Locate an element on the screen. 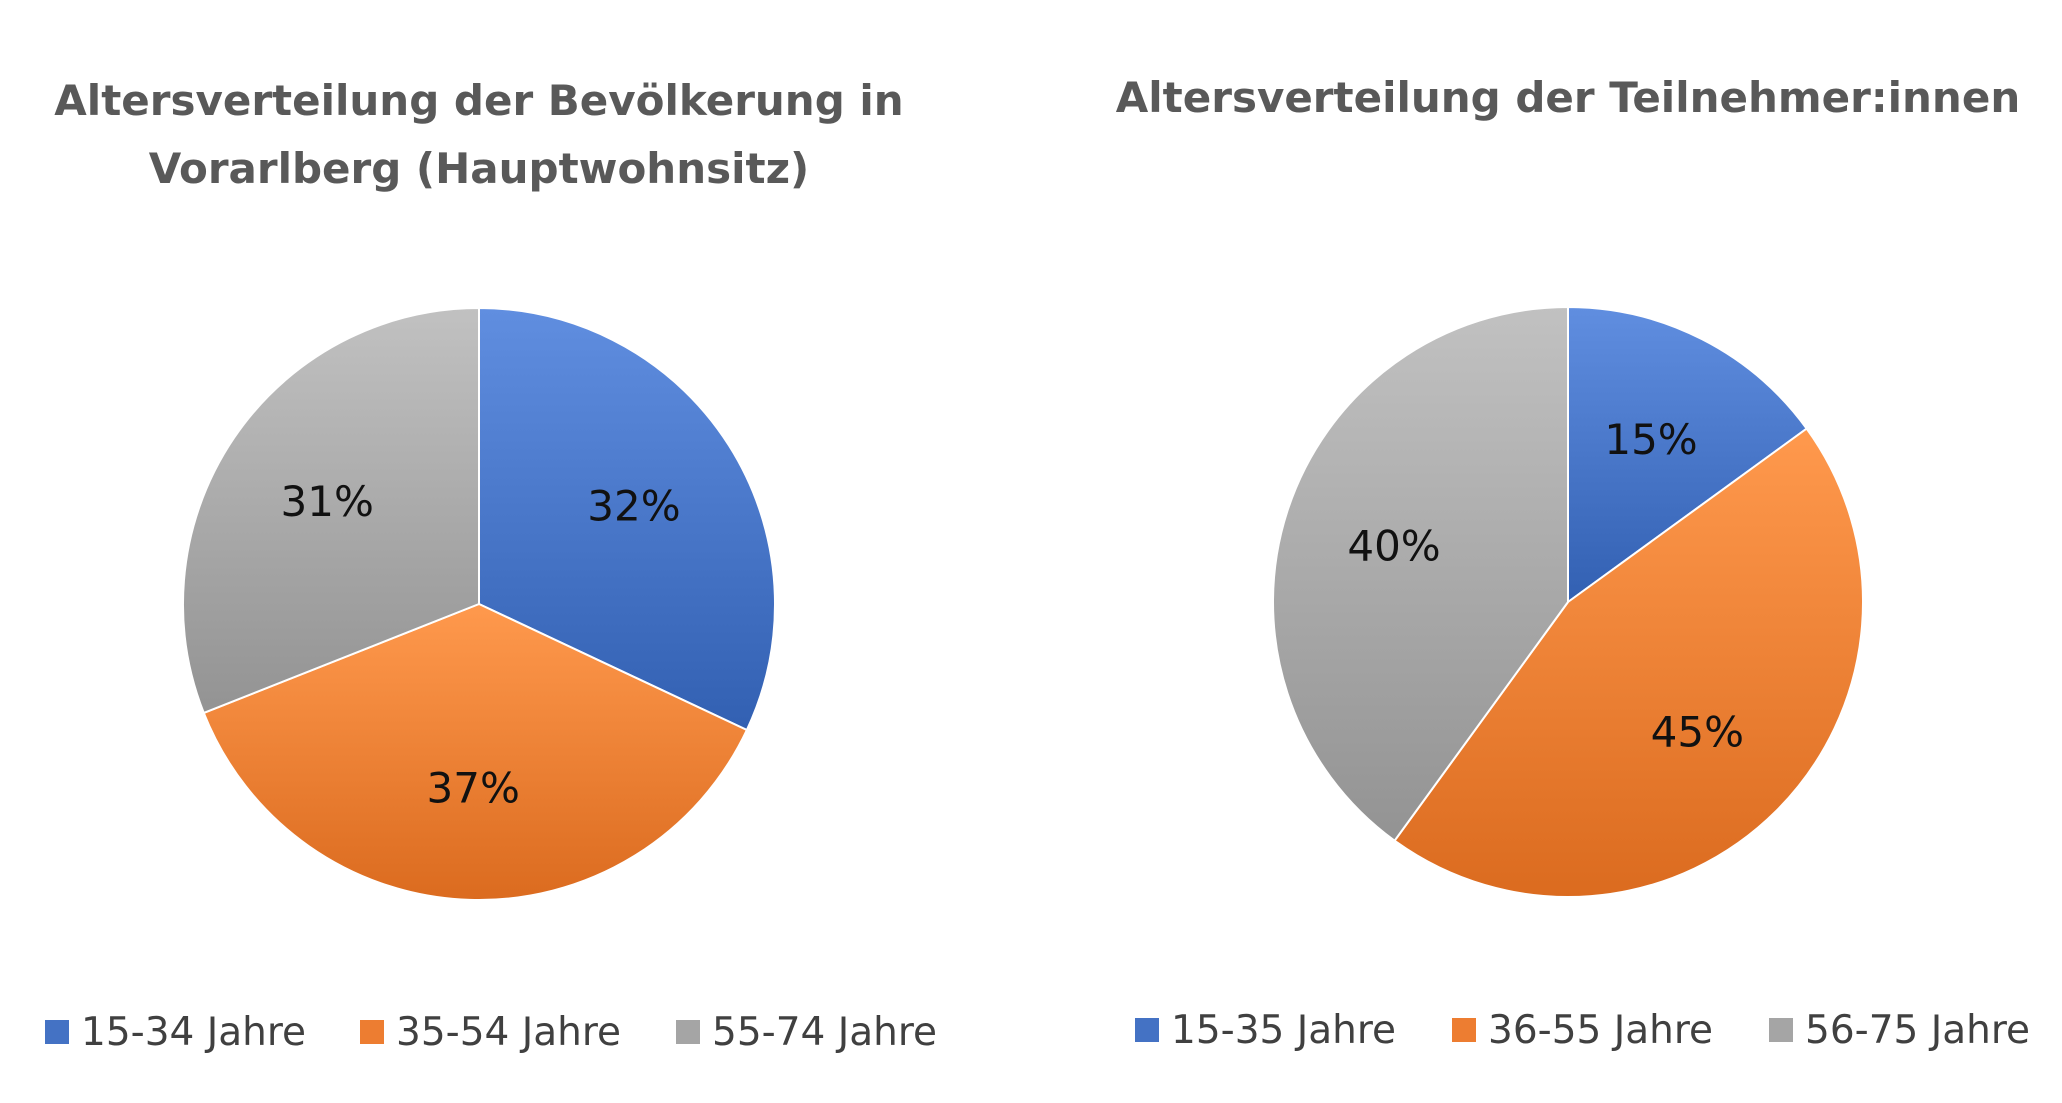  legend-label: 36-55 Jahre is located at coordinates (1600, 1030).